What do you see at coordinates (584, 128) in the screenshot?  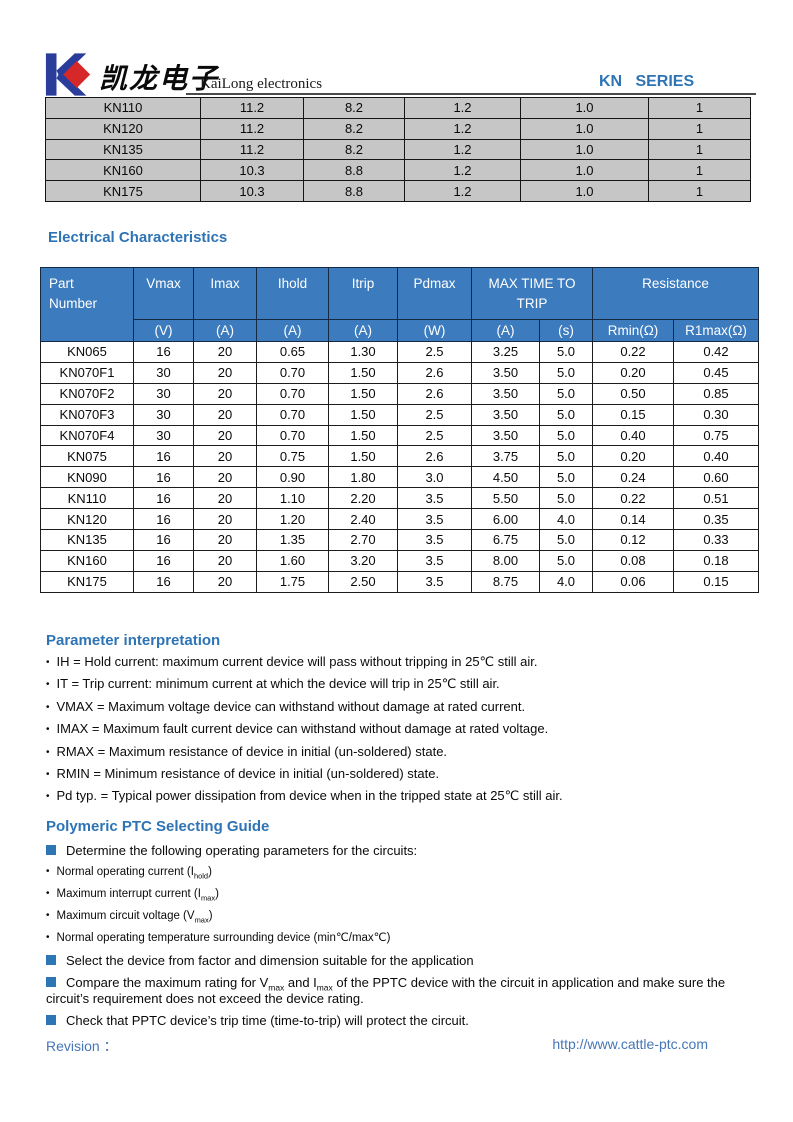 I see `table-cell: 1.0` at bounding box center [584, 128].